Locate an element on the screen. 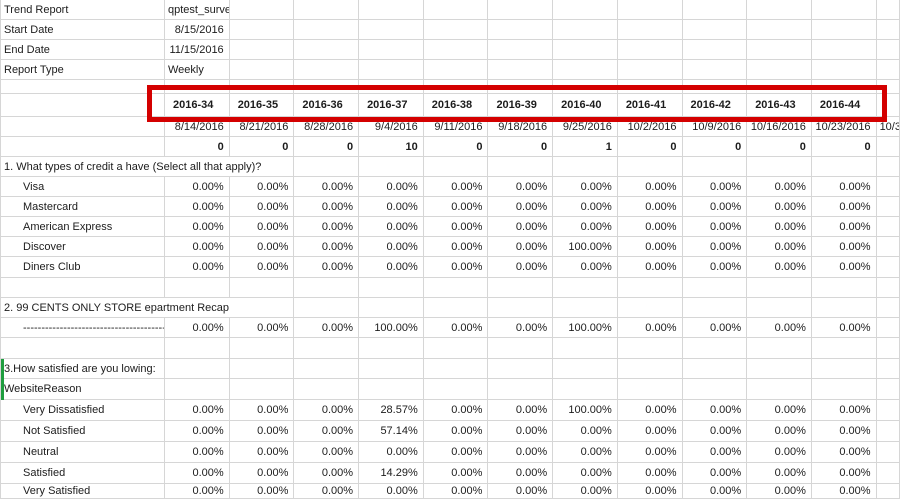 The height and width of the screenshot is (499, 900). date-cell: 8/21/2016 is located at coordinates (262, 127).